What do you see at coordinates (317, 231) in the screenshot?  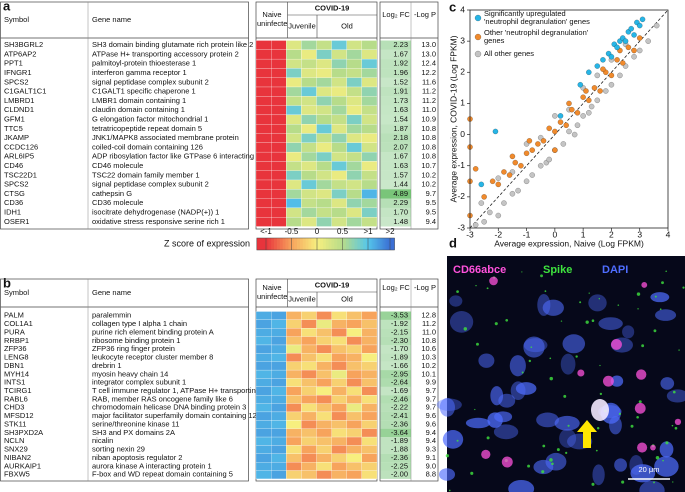 I see `colorbar-tick-label: 0` at bounding box center [317, 231].